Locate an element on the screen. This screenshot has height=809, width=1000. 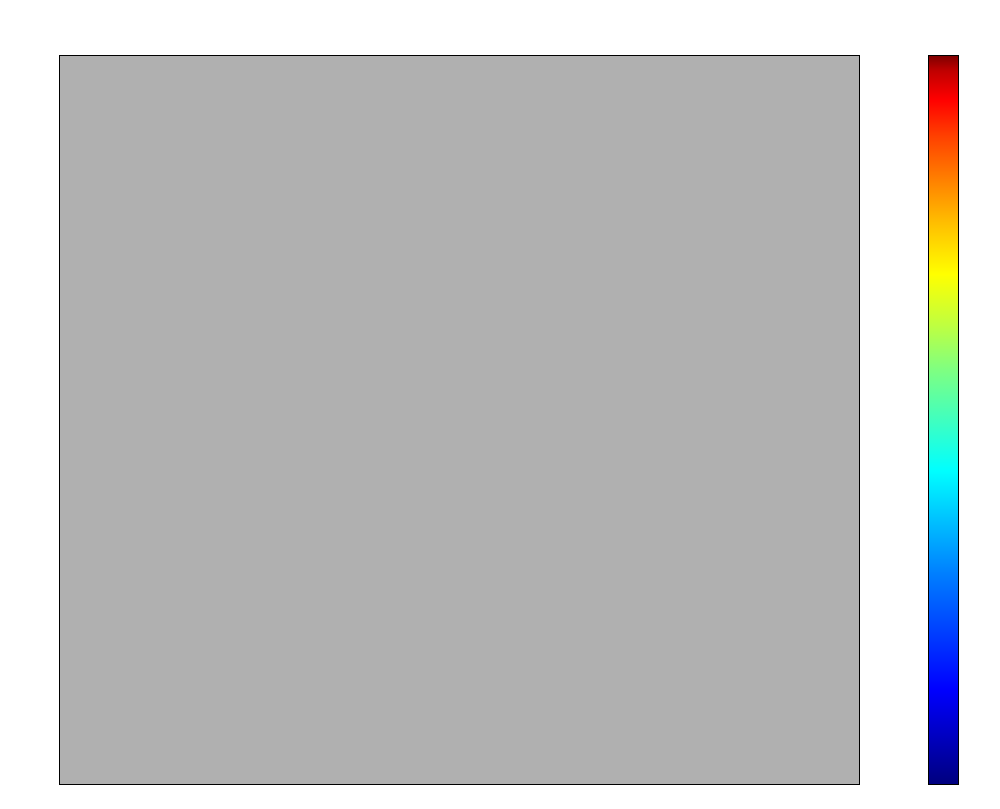
colorbar-gradient is located at coordinates (943, 420).